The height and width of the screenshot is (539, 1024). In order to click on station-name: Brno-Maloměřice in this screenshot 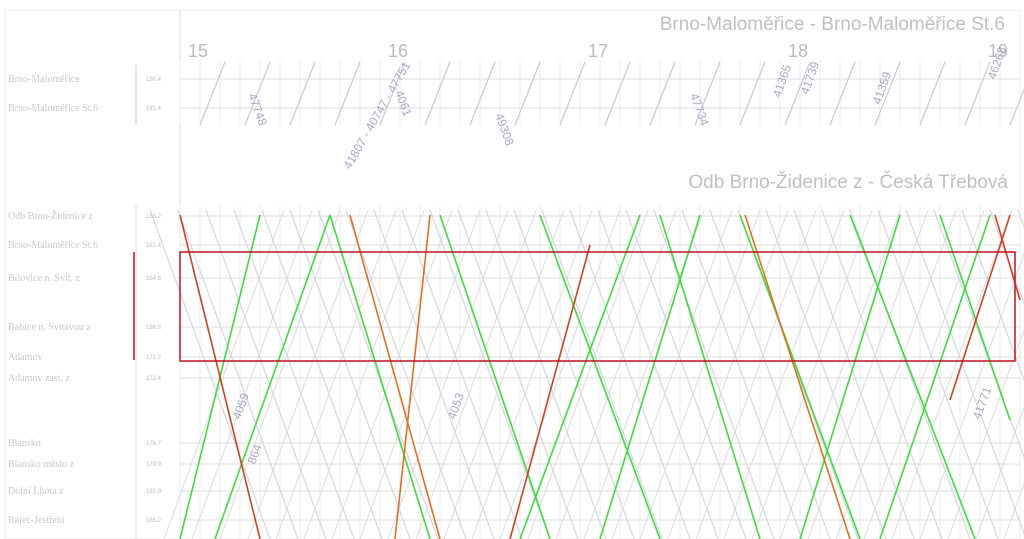, I will do `click(44, 79)`.